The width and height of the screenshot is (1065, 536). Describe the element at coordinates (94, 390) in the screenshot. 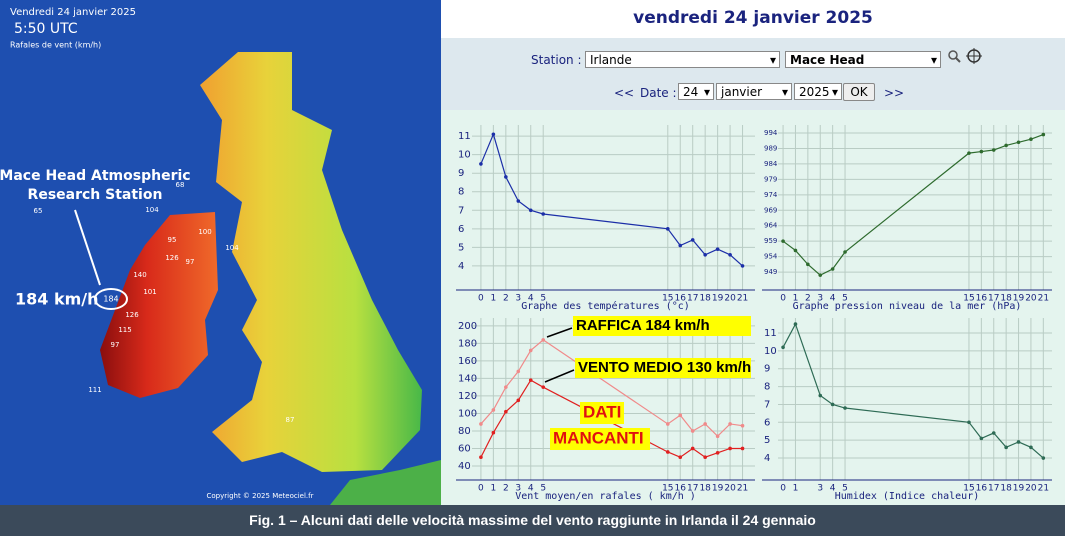

I see `map-label: 111` at that location.